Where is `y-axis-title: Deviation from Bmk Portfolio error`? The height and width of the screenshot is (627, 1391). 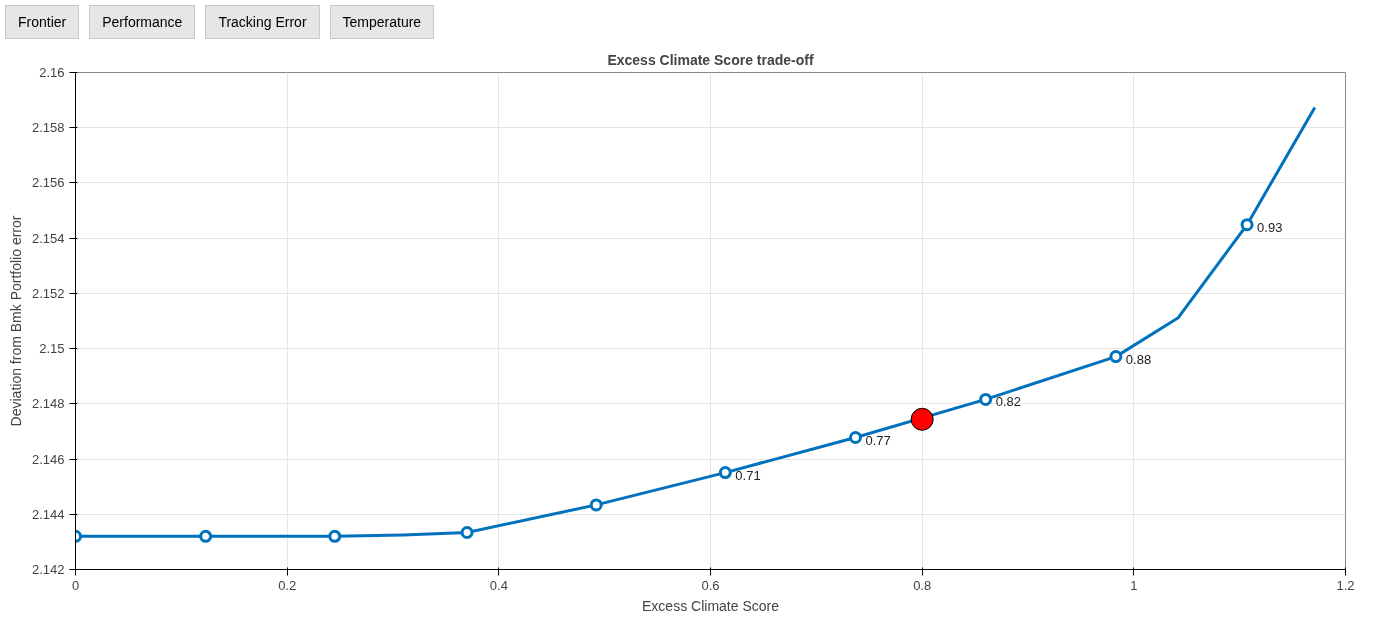 y-axis-title: Deviation from Bmk Portfolio error is located at coordinates (15, 321).